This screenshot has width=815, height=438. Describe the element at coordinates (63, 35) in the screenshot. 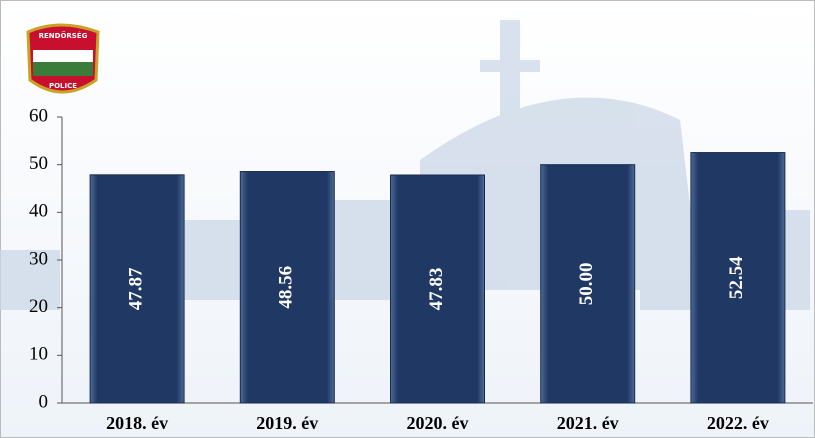

I see `logo-top: RENDŐRSÉG` at that location.